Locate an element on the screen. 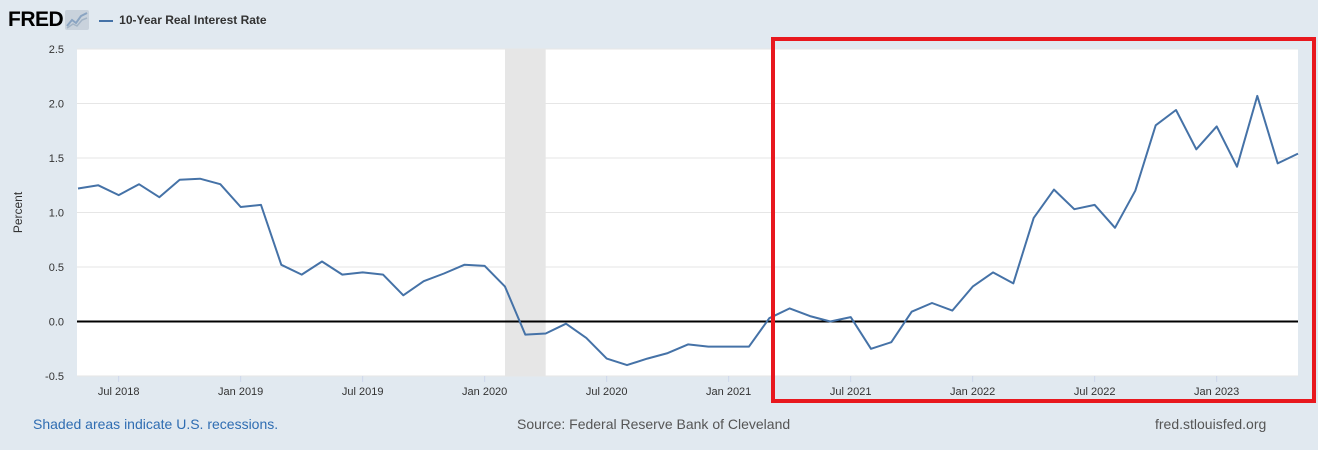 The width and height of the screenshot is (1318, 450). x-tick-label: Jan 2023 is located at coordinates (1216, 392).